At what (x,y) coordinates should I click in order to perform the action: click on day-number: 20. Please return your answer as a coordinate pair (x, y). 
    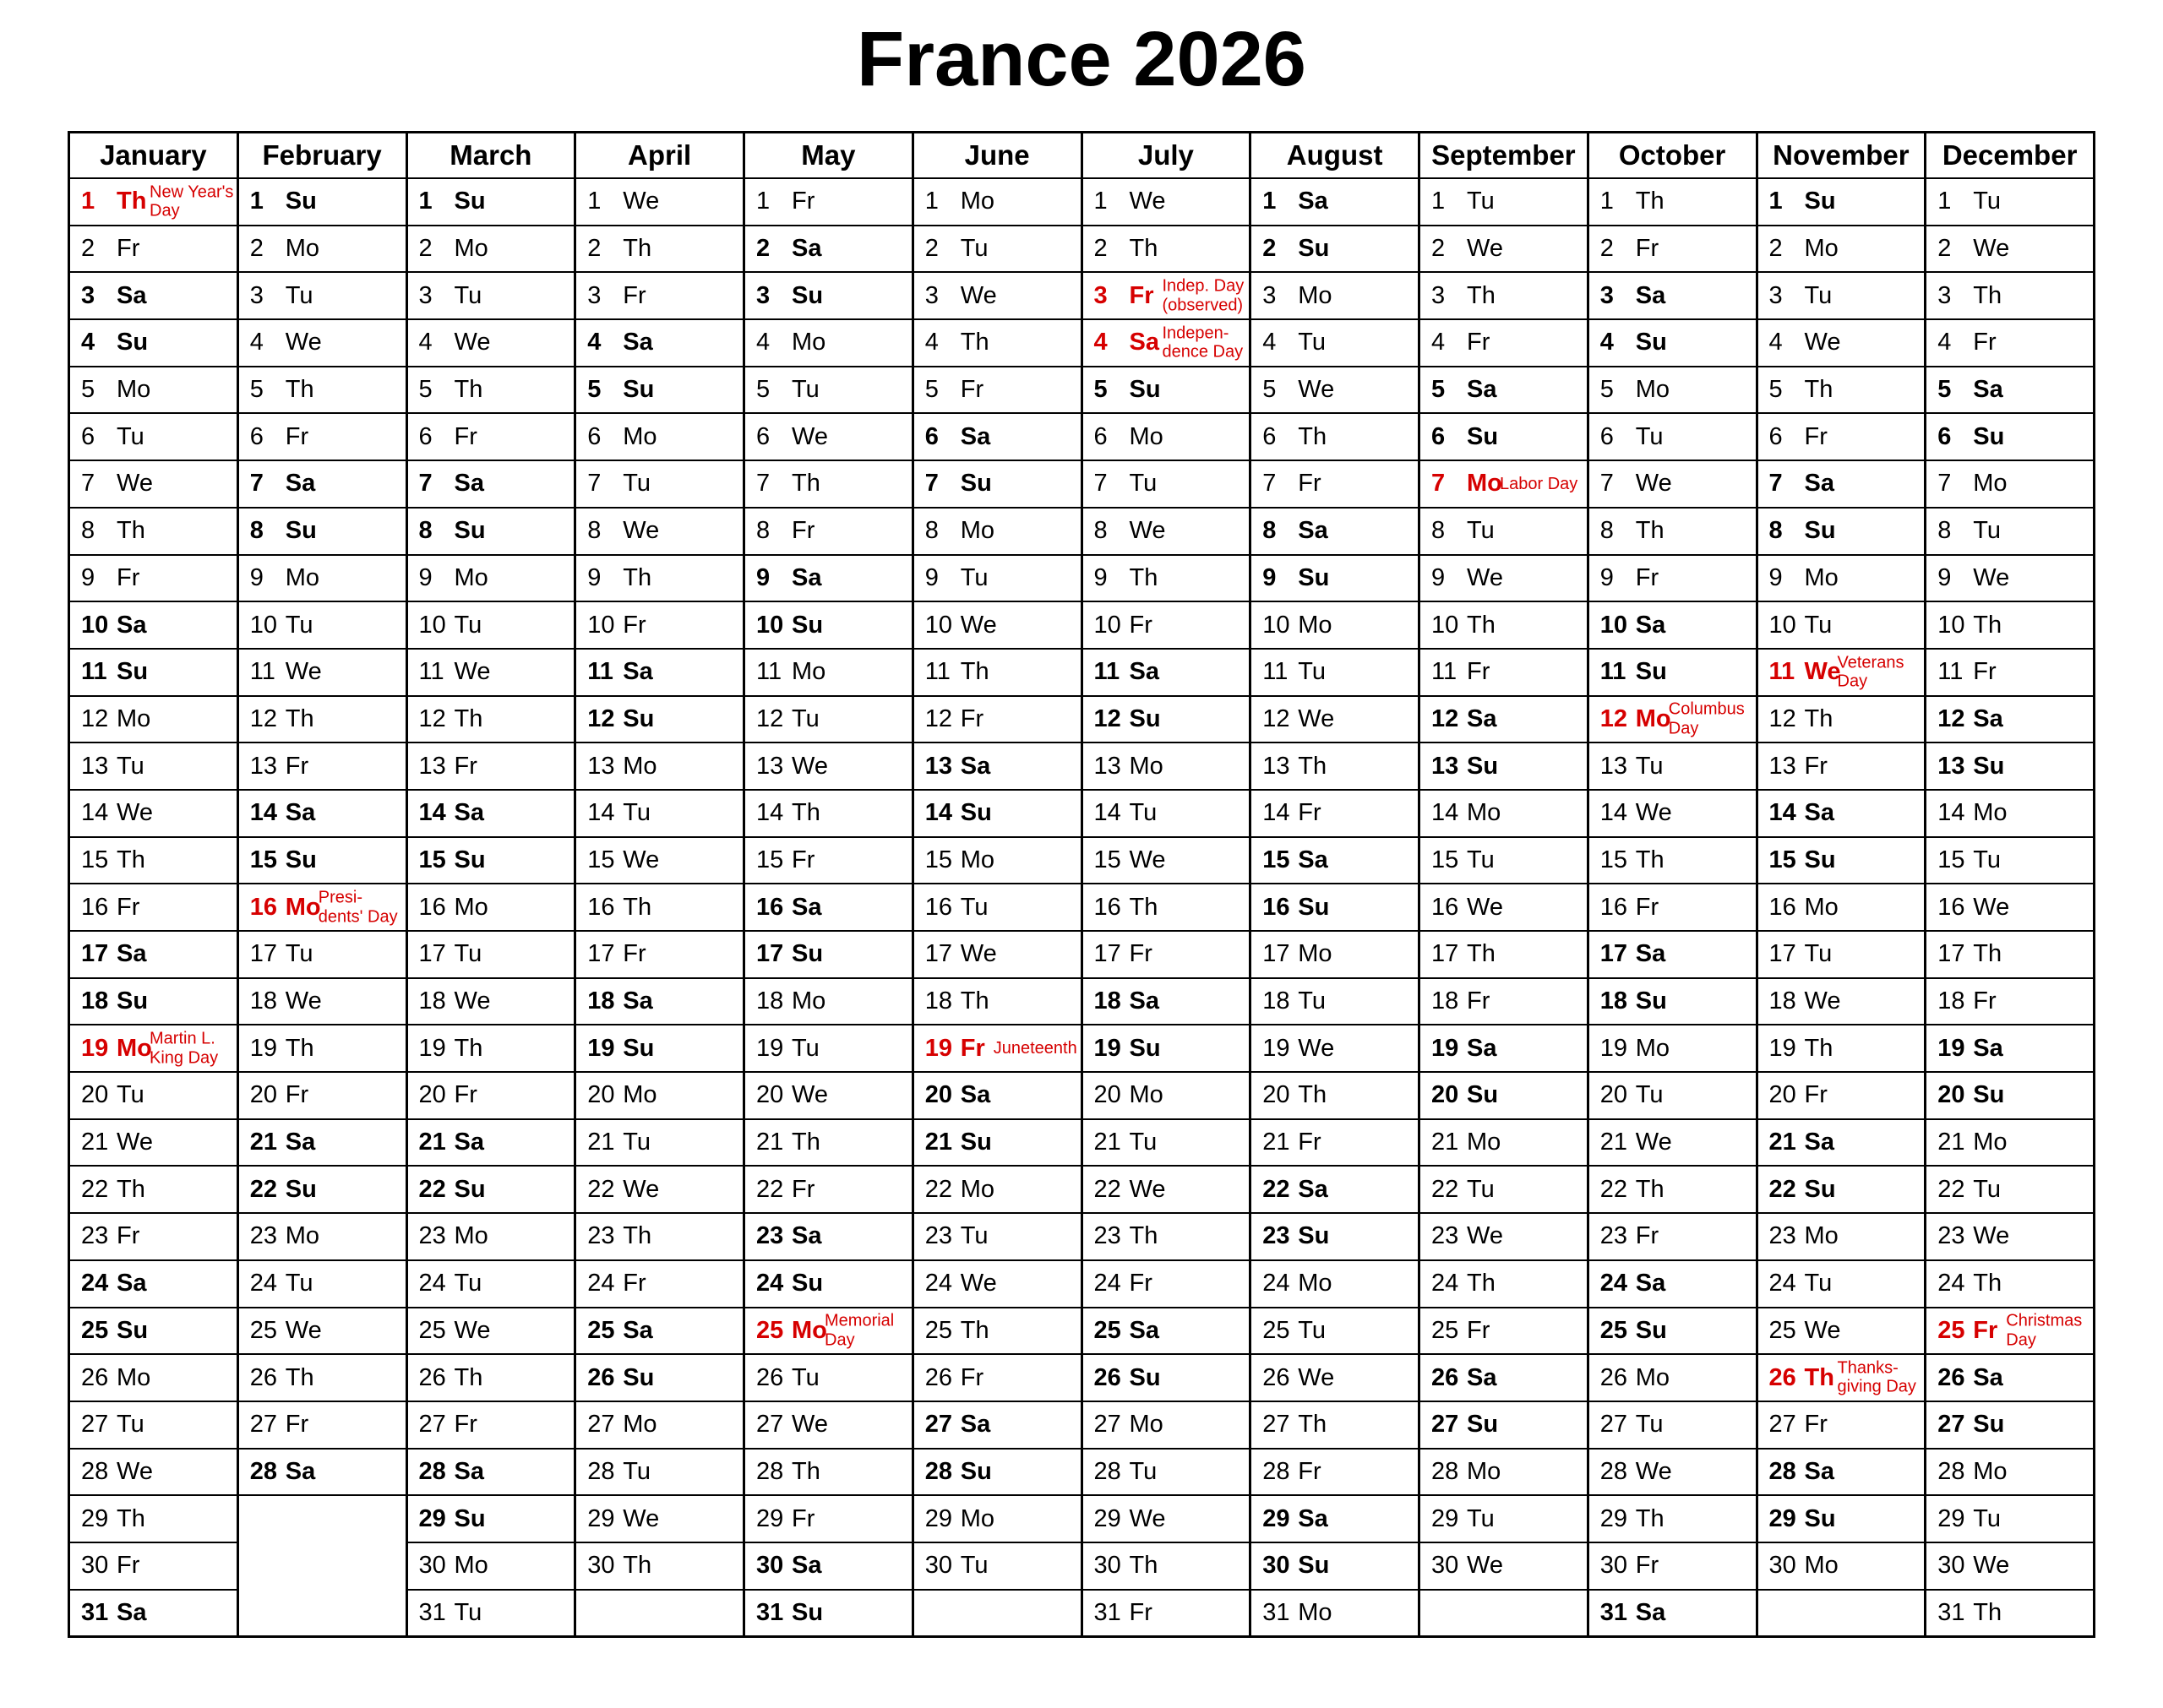
    Looking at the image, I should click on (263, 1095).